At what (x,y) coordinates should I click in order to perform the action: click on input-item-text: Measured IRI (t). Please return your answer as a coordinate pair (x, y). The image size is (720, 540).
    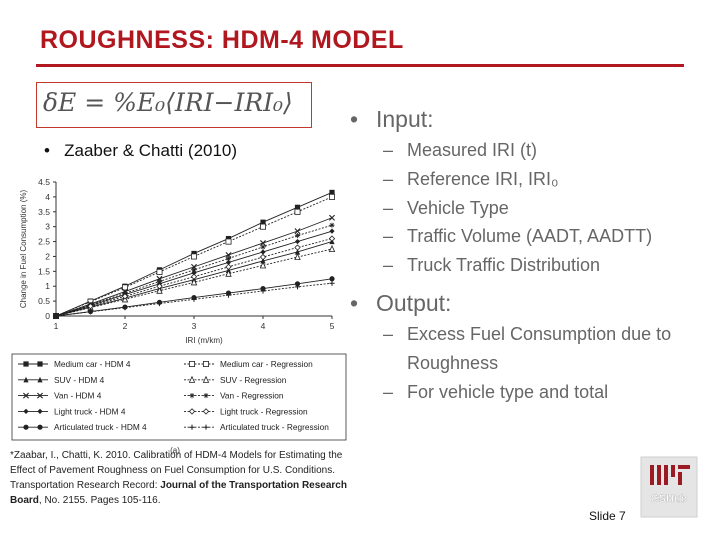
    Looking at the image, I should click on (472, 150).